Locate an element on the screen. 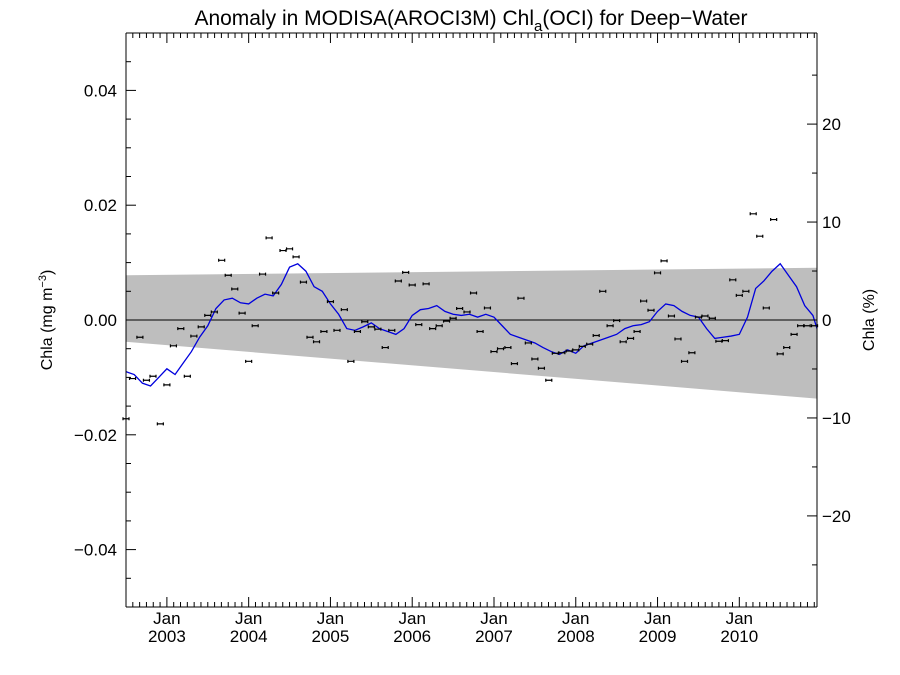 The height and width of the screenshot is (675, 900). x-tick-label-year: 2006 is located at coordinates (412, 636).